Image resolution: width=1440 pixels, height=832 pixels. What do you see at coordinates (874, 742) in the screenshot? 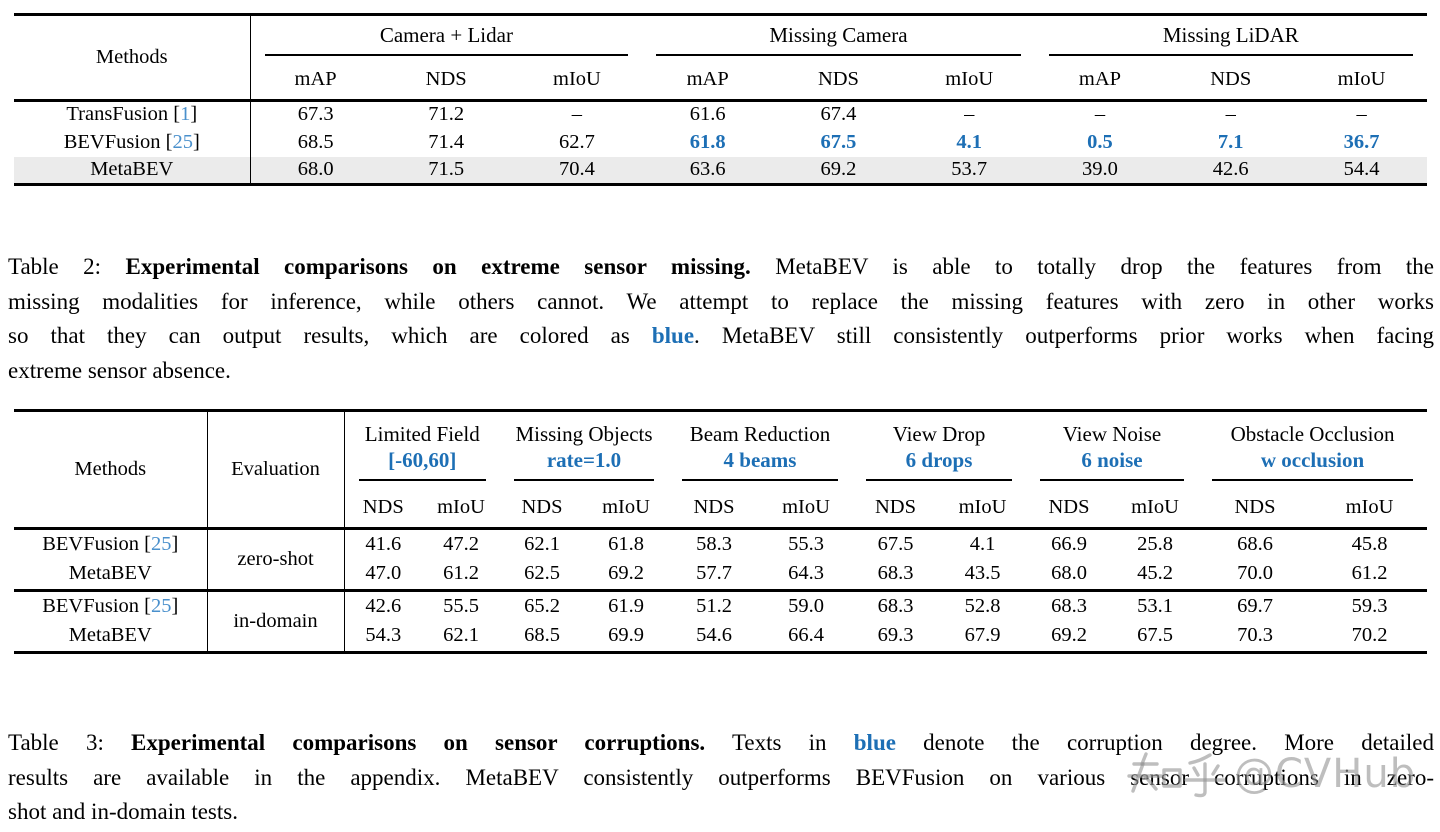
I see `caption-segment: blue` at bounding box center [874, 742].